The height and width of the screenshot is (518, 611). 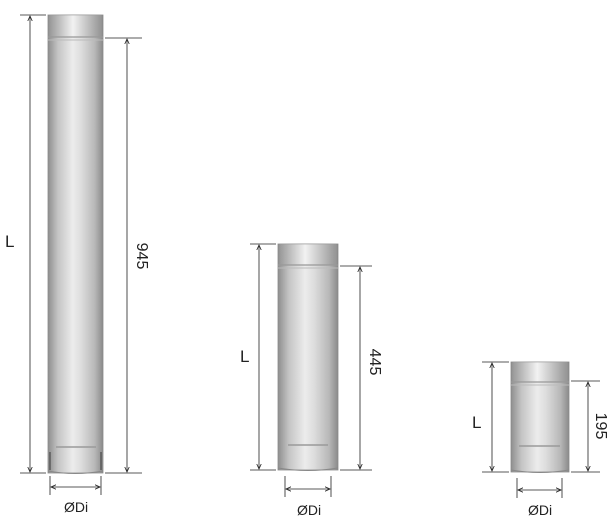 What do you see at coordinates (75, 472) in the screenshot?
I see `pipe-long-bottom-edge` at bounding box center [75, 472].